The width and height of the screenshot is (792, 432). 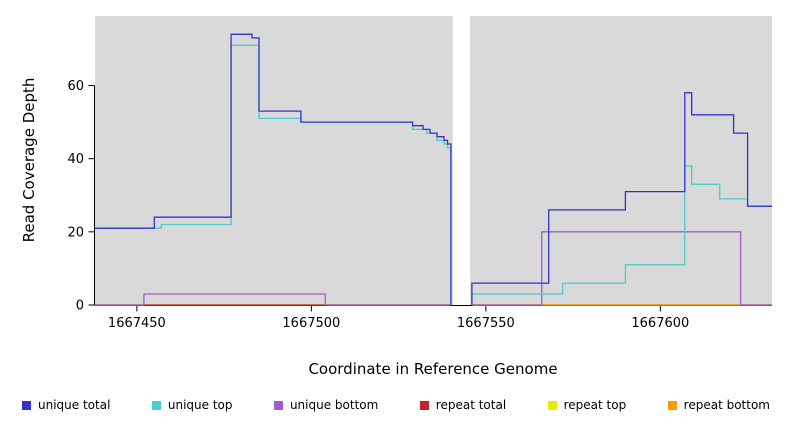 What do you see at coordinates (311, 323) in the screenshot?
I see `x-tick-label: 1667500` at bounding box center [311, 323].